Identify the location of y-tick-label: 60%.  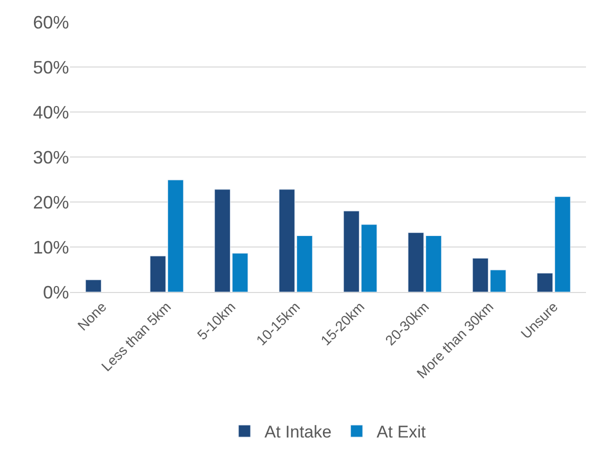
(50, 22).